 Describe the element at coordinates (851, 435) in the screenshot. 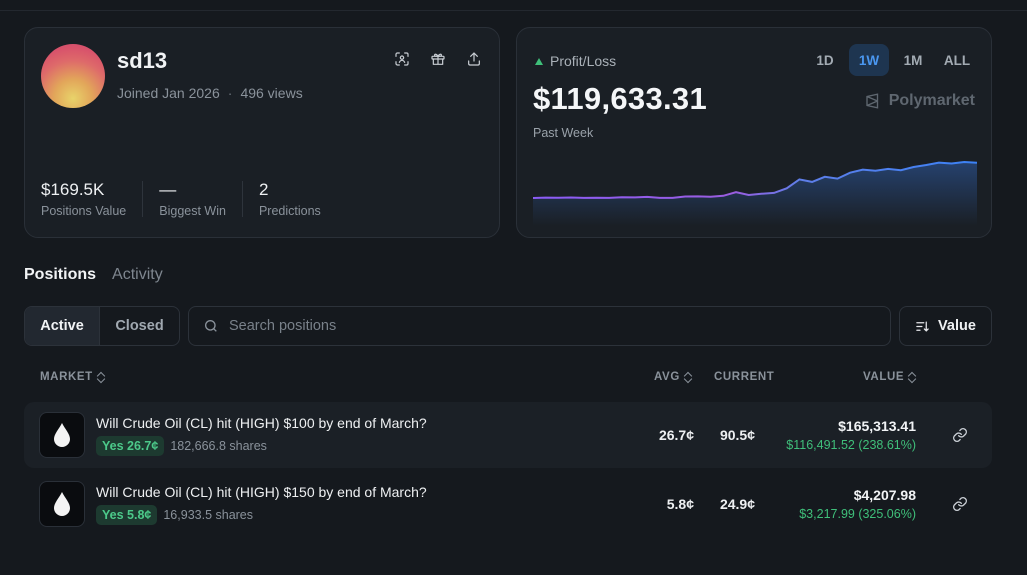

I see `position-value: $165,313.41 $116,491.52 (238.61%)` at that location.